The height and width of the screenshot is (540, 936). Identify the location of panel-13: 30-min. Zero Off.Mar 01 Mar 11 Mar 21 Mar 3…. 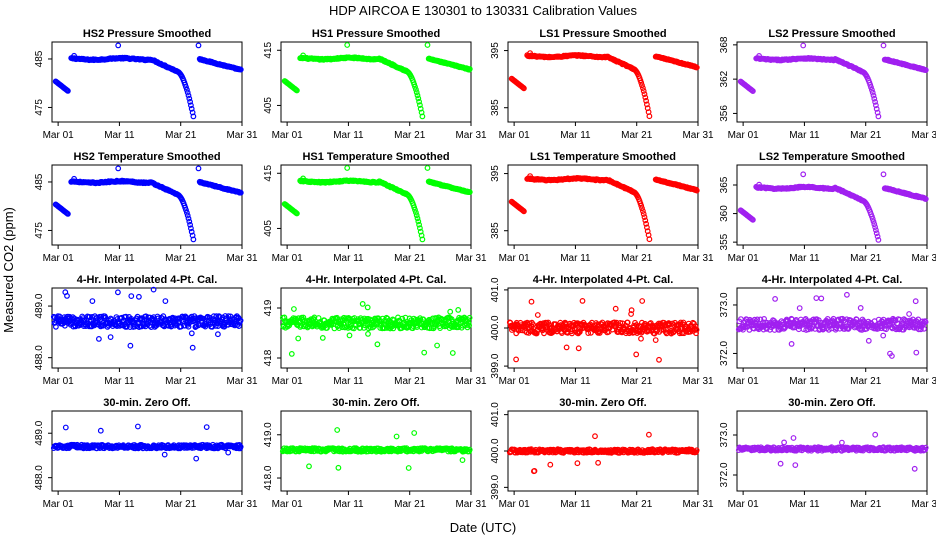
(146, 453).